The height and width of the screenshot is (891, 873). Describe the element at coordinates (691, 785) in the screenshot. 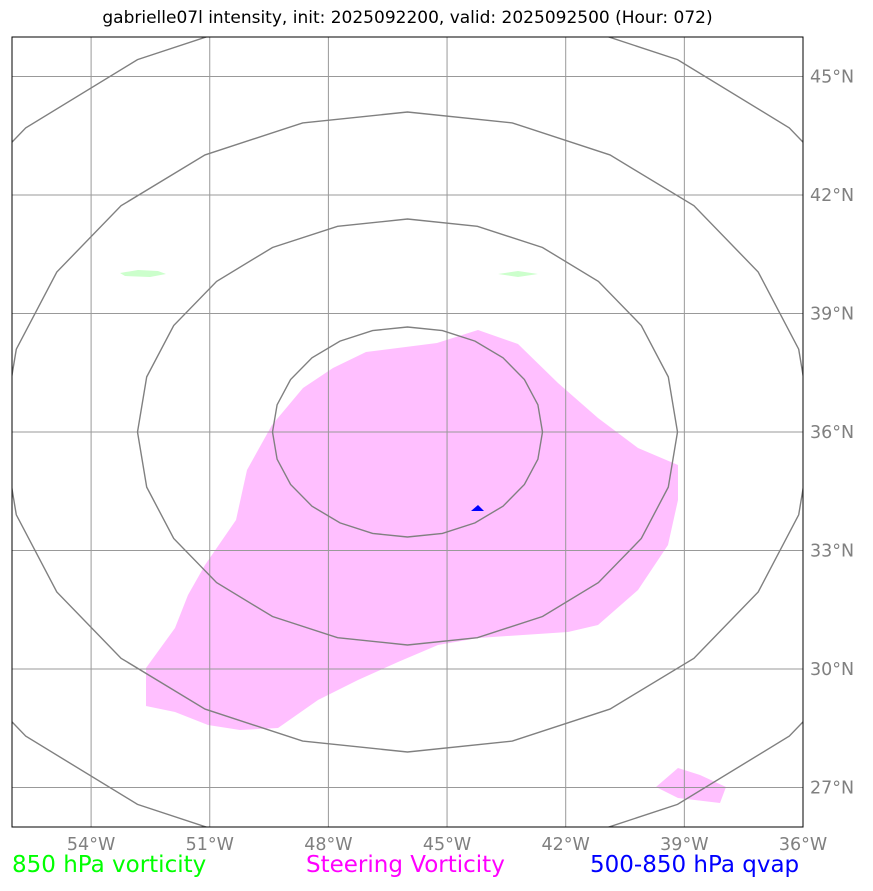

I see `steering-vorticity-region-small` at that location.